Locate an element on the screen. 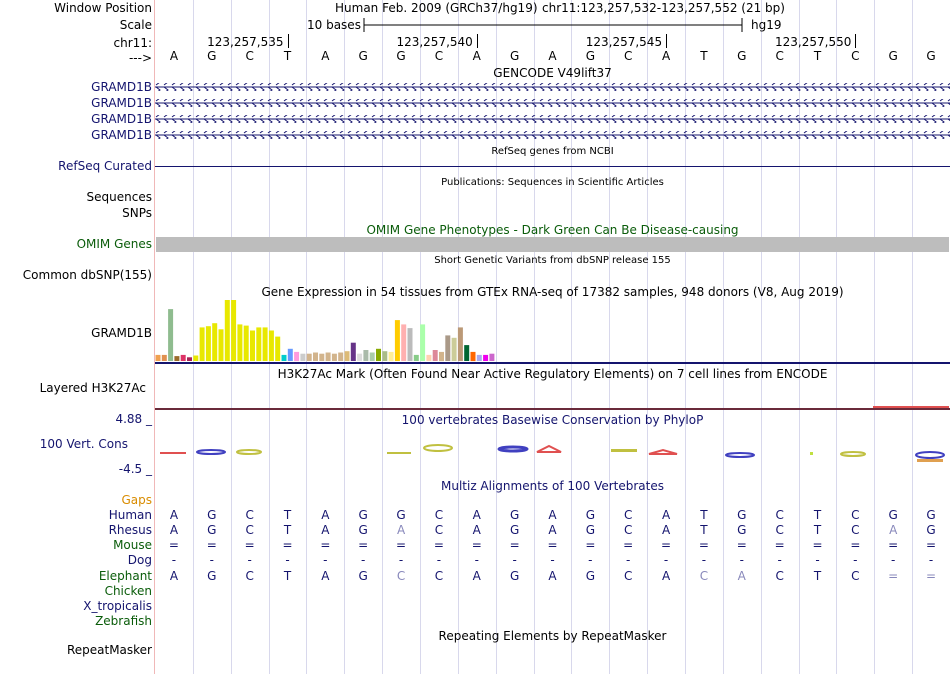 This screenshot has width=950, height=674. gtex-expression-bars is located at coordinates (355, 331).